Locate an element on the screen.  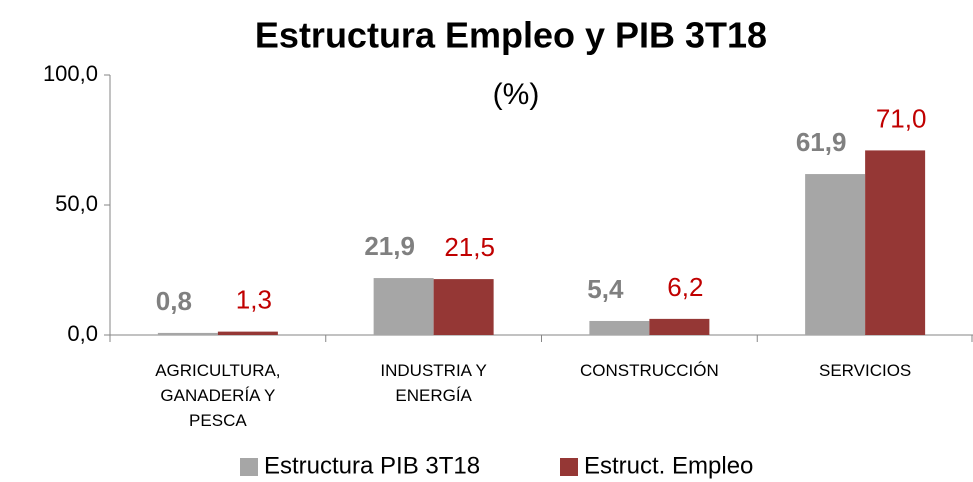
y-tick-label: 100,0 is located at coordinates (70, 73).